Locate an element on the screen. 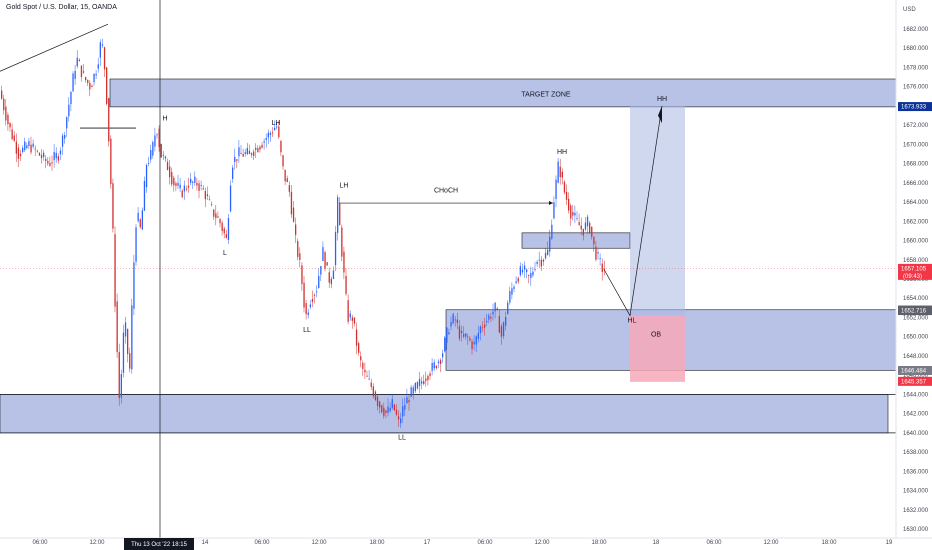 Image resolution: width=932 pixels, height=550 pixels. time-axis-tick: 19 is located at coordinates (889, 543).